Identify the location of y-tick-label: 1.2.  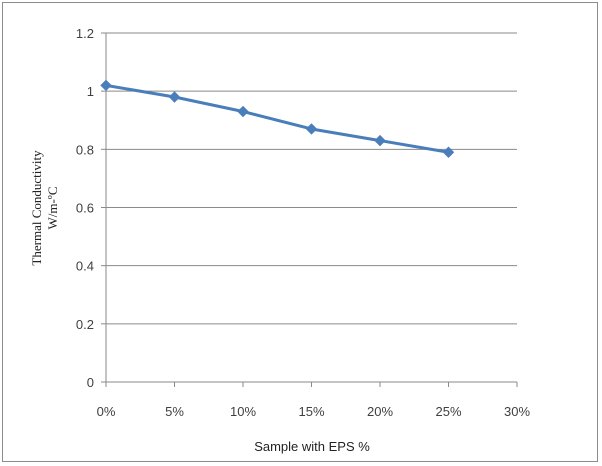
(85, 33).